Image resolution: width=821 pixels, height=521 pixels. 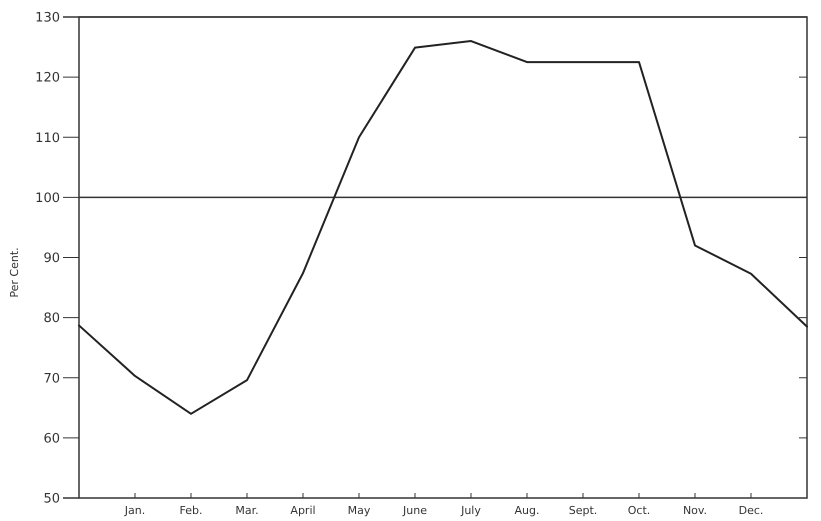 What do you see at coordinates (527, 510) in the screenshot?
I see `x-tick-label: Aug.` at bounding box center [527, 510].